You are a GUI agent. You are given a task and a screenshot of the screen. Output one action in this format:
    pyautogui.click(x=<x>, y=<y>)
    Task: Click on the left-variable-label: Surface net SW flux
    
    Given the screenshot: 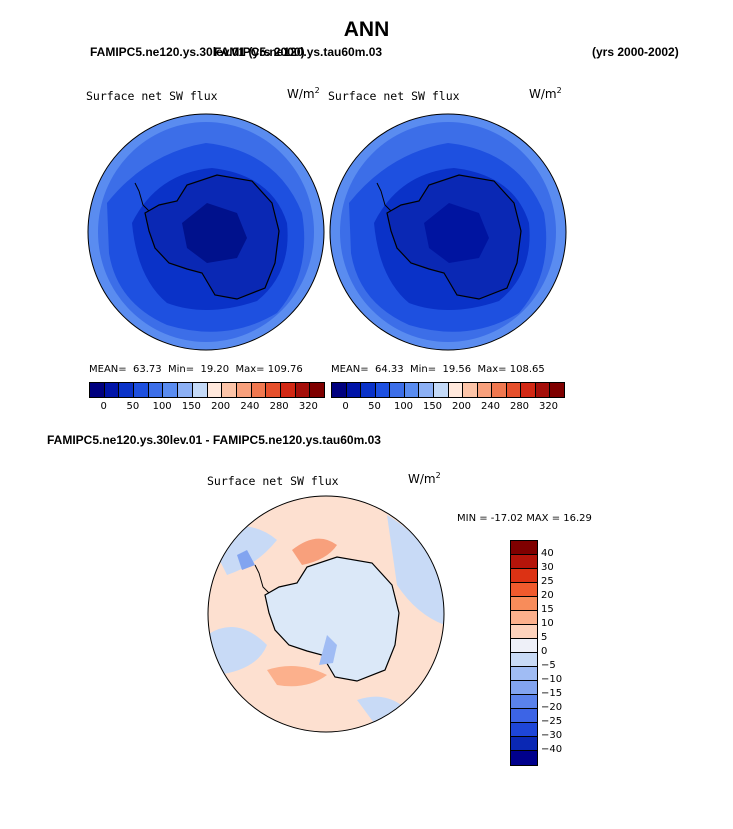 What is the action you would take?
    pyautogui.click(x=152, y=96)
    